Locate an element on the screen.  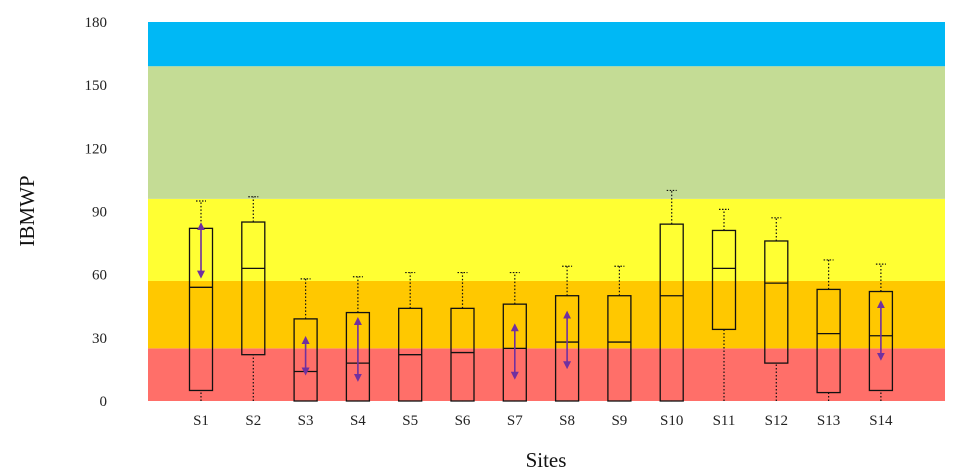
box-s9 is located at coordinates (619, 333).